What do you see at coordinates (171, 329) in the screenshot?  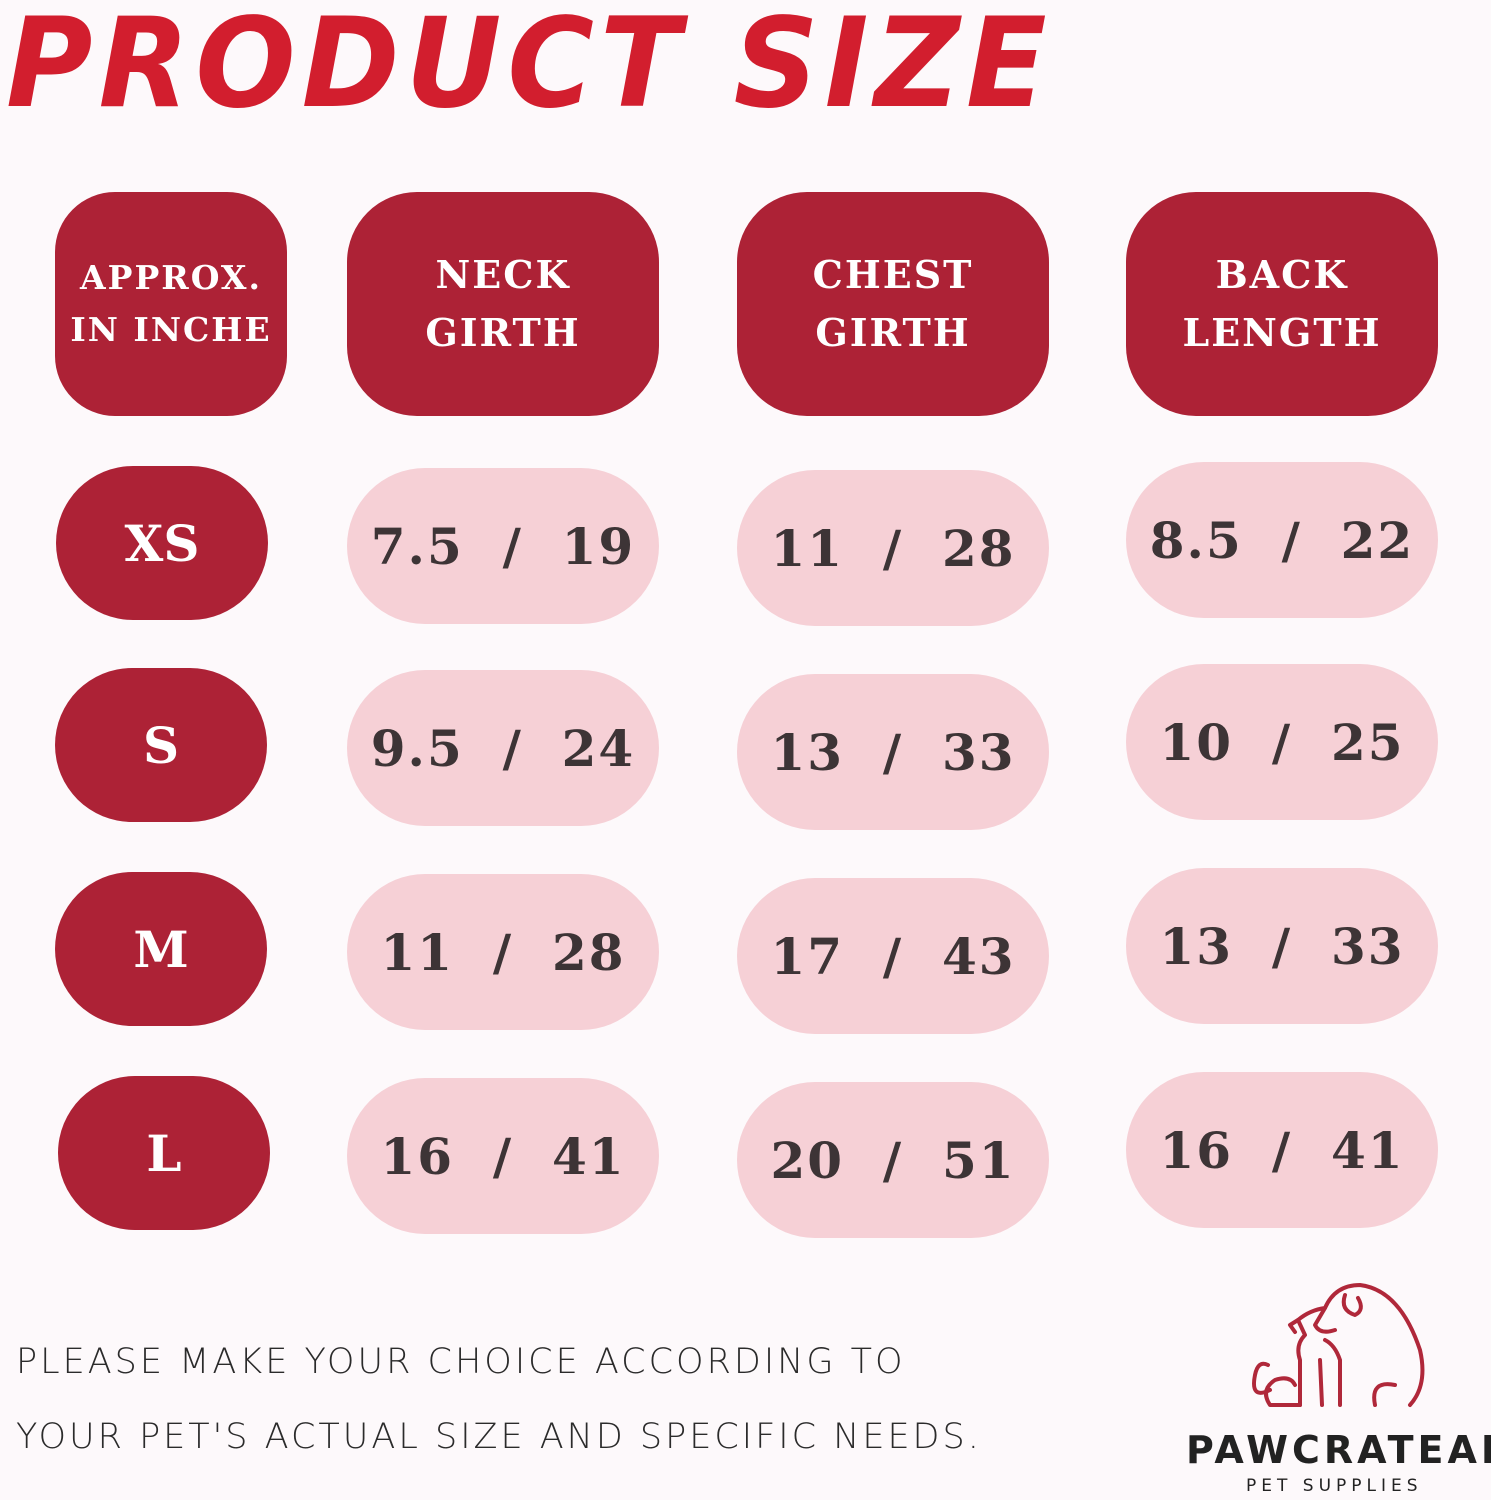 I see `header-line: IN INCHE` at bounding box center [171, 329].